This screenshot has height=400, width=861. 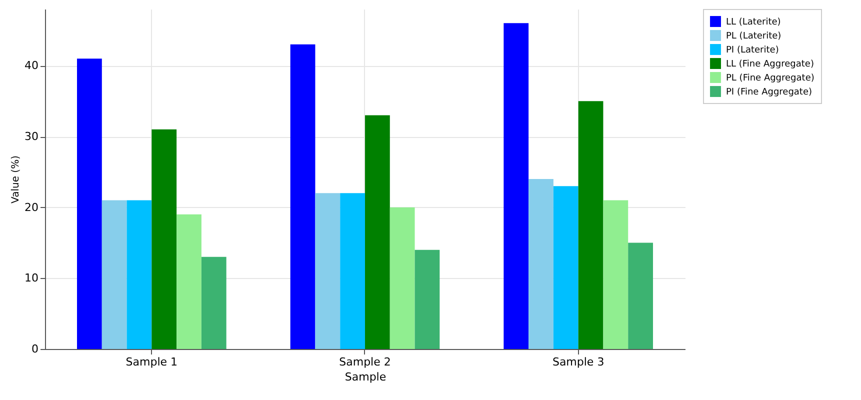 What do you see at coordinates (31, 278) in the screenshot?
I see `y-tick-label: 10` at bounding box center [31, 278].